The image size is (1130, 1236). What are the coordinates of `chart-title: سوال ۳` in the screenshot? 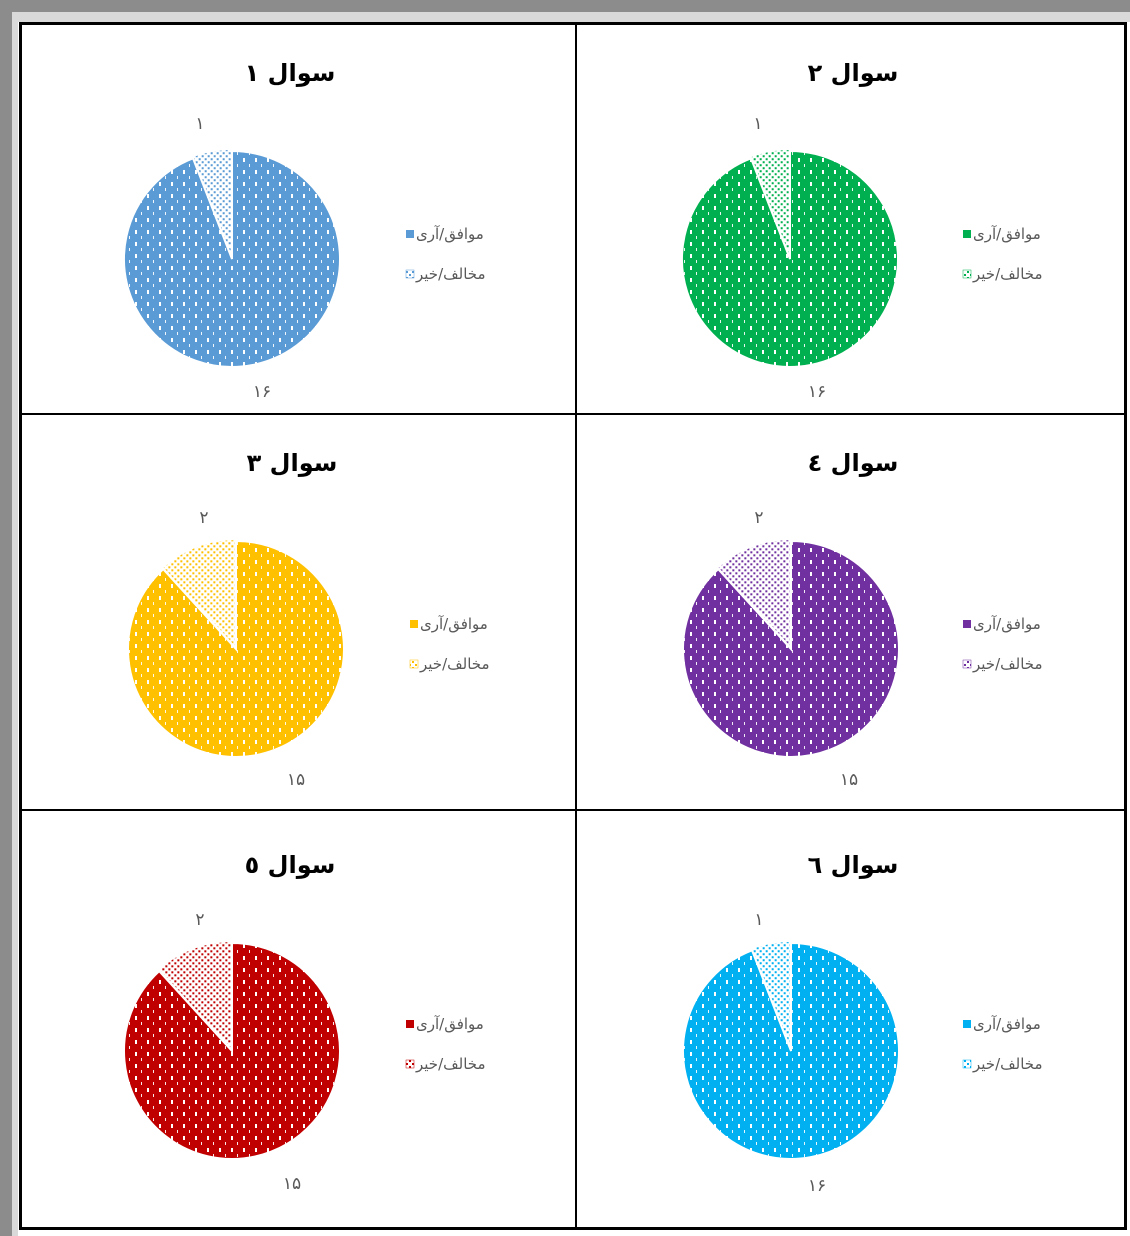 It's located at (292, 463).